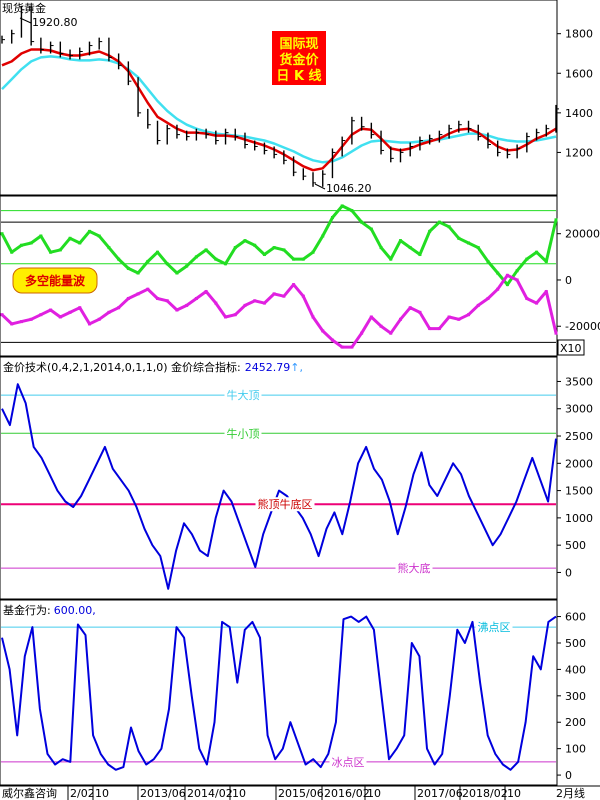 The image size is (600, 800). Describe the element at coordinates (122, 367) in the screenshot. I see `tech-indicator-title-text: 金价技术(0,4,2,1,2014,0,1,1,0) 金价综合指标:` at that location.